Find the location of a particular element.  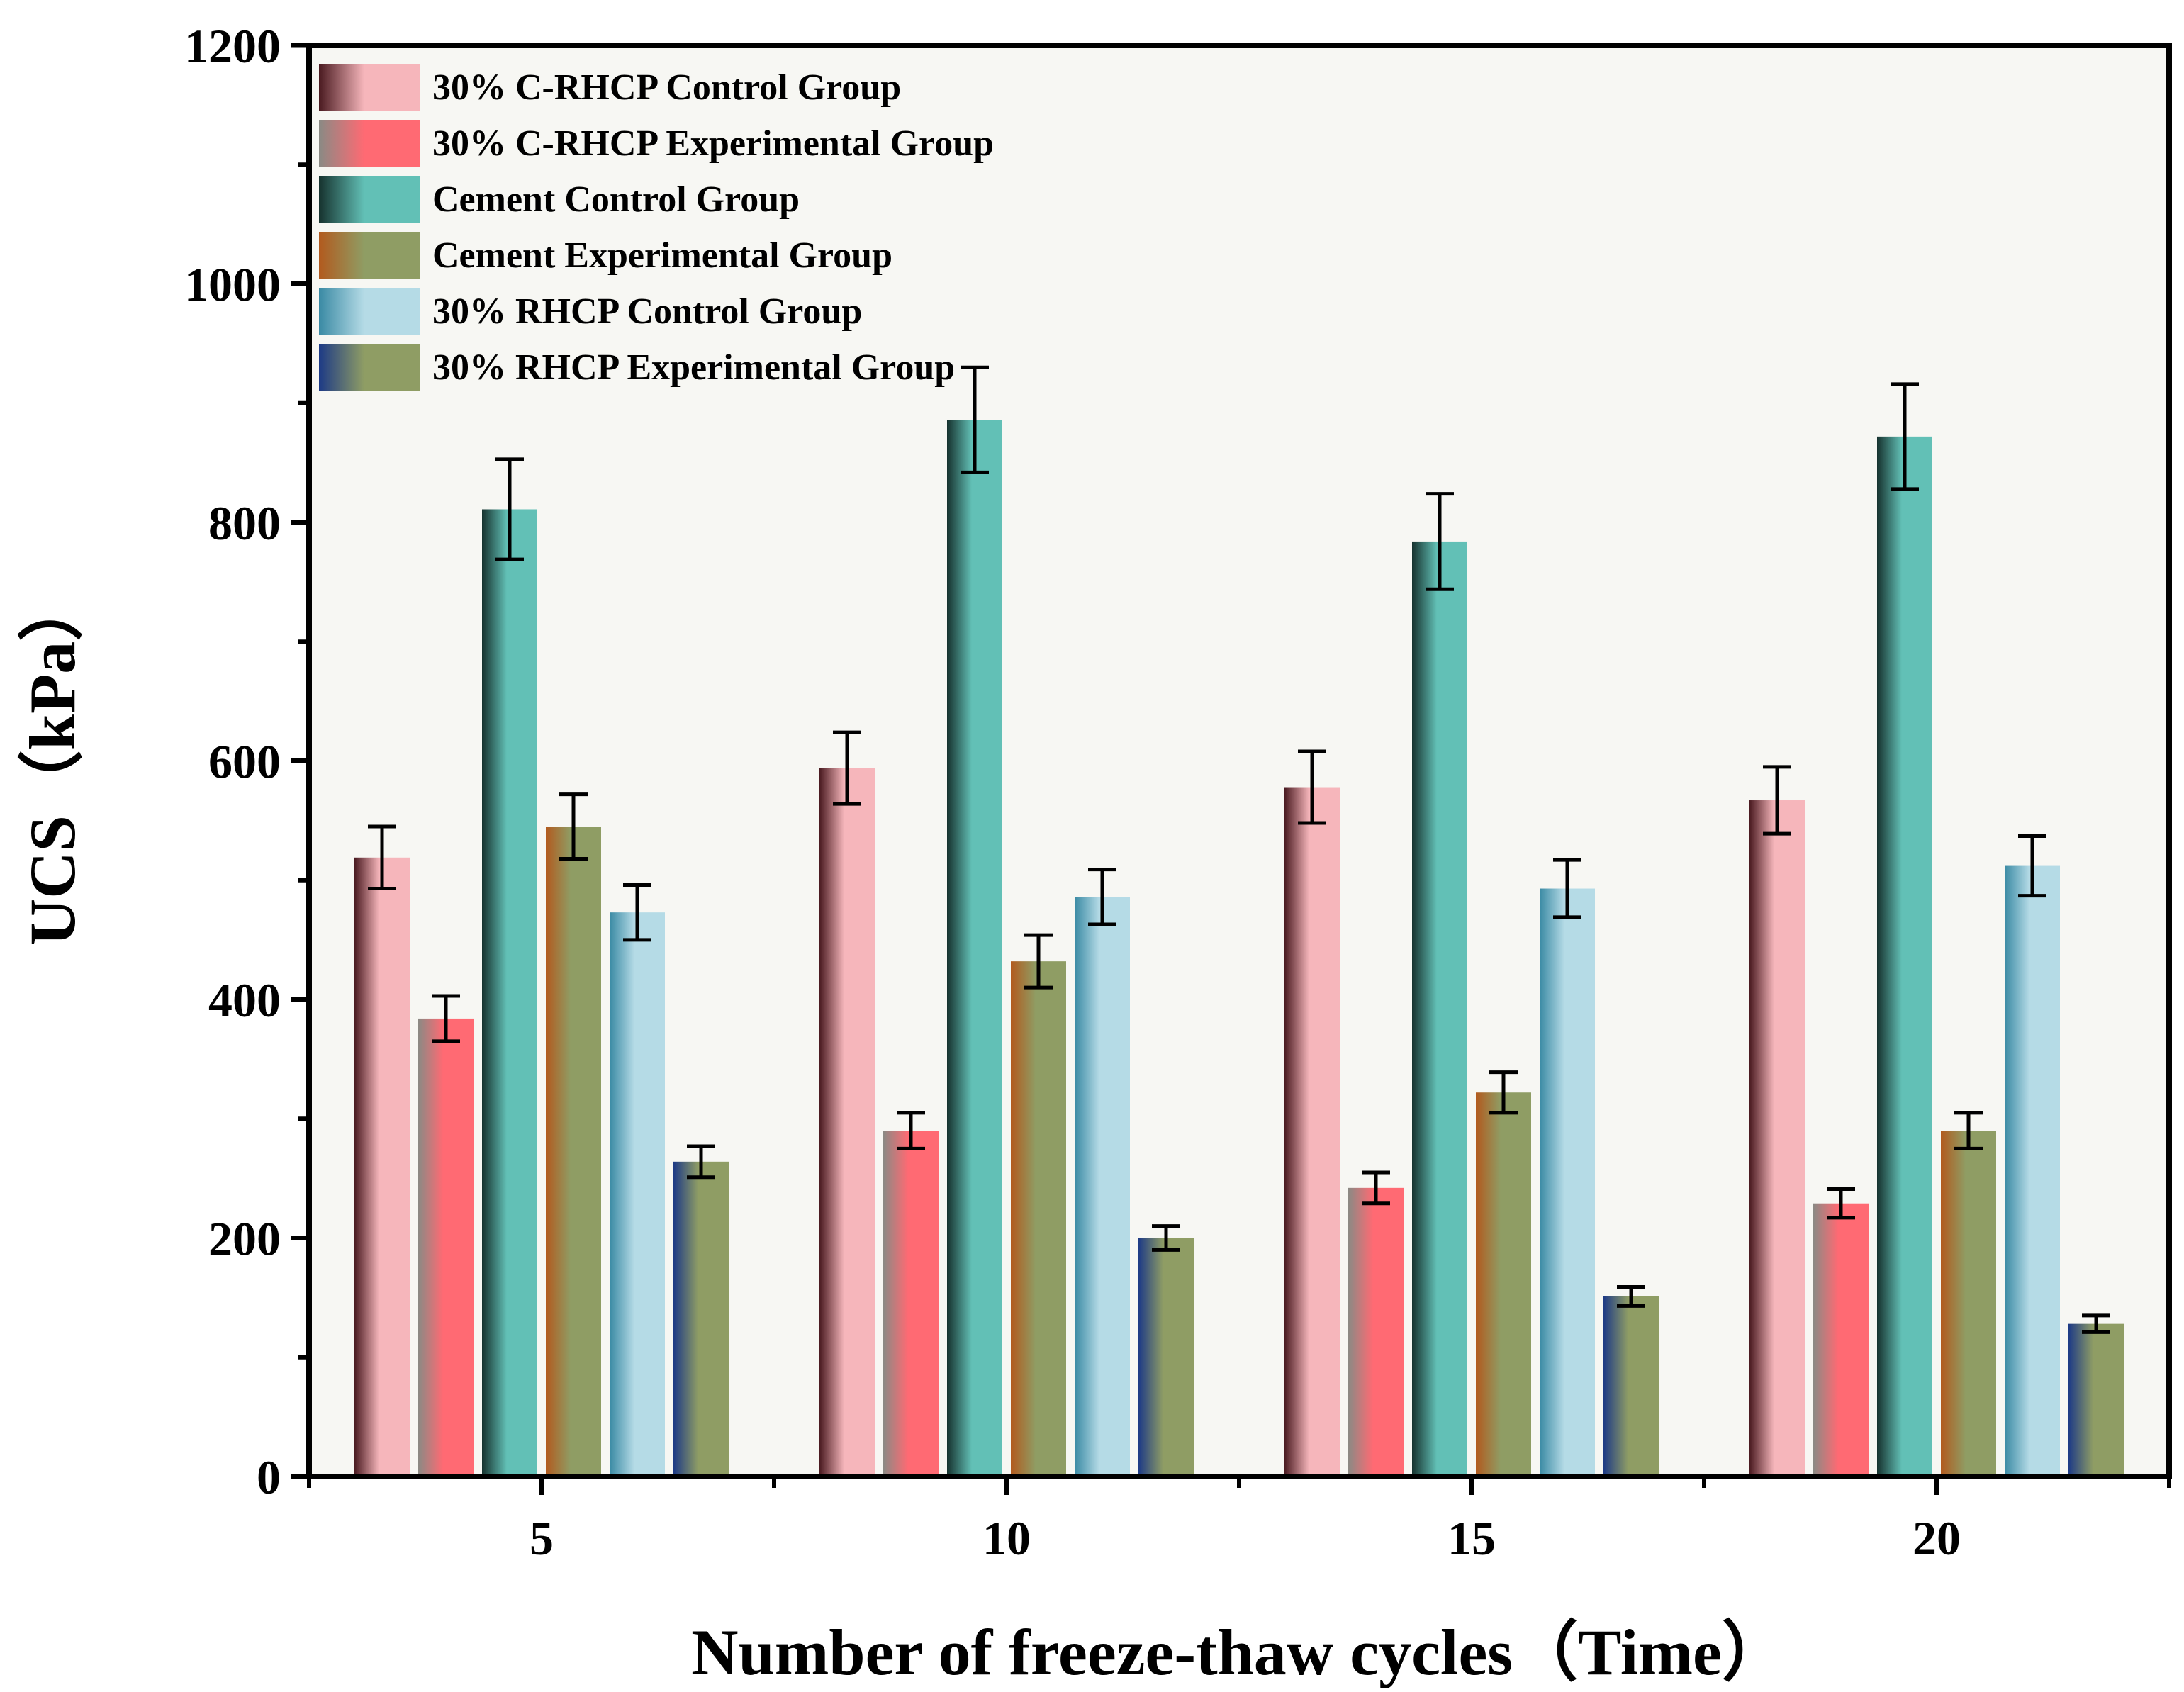

legend-label: 30% RHCP Control Group is located at coordinates (647, 311).